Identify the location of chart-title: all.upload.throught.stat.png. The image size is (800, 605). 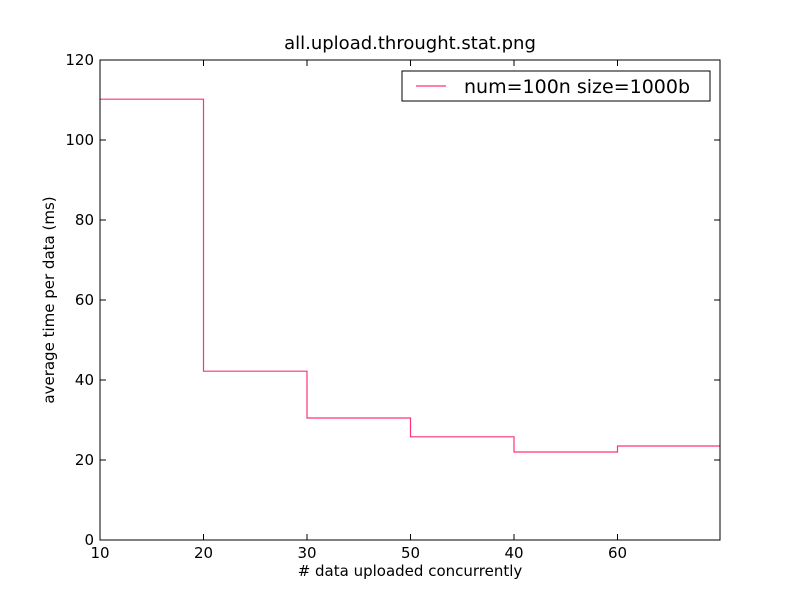
(410, 43).